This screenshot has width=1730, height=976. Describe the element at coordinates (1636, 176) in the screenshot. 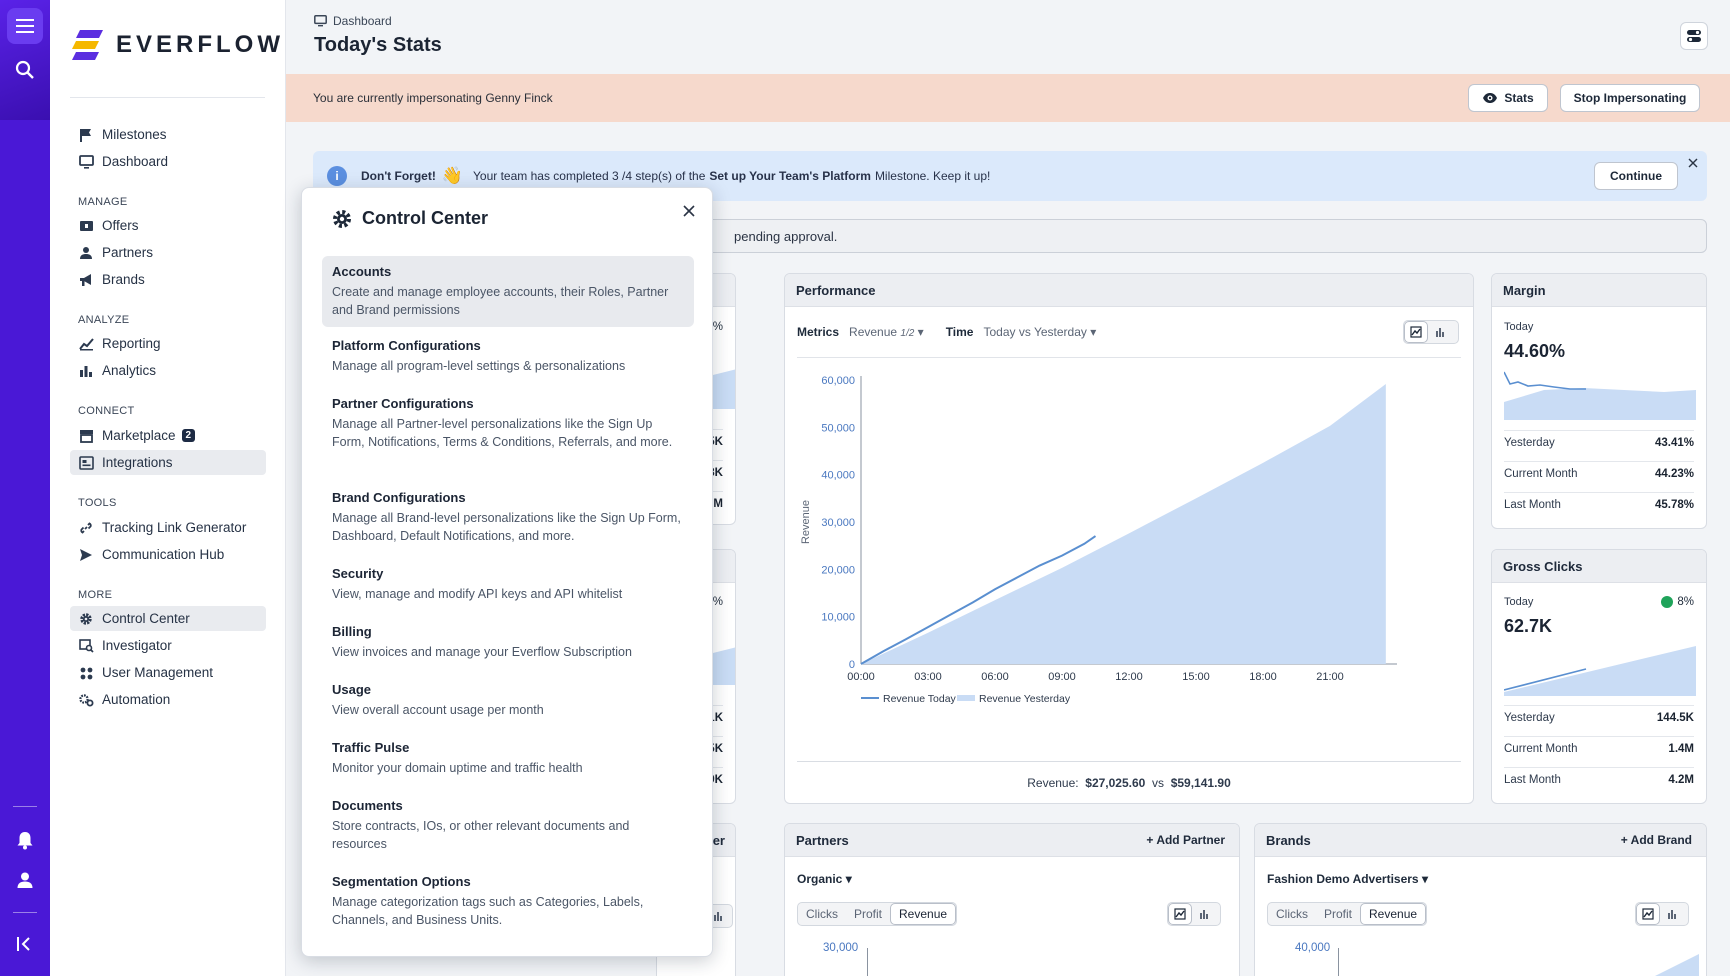

I see `continue-button: Continue` at that location.